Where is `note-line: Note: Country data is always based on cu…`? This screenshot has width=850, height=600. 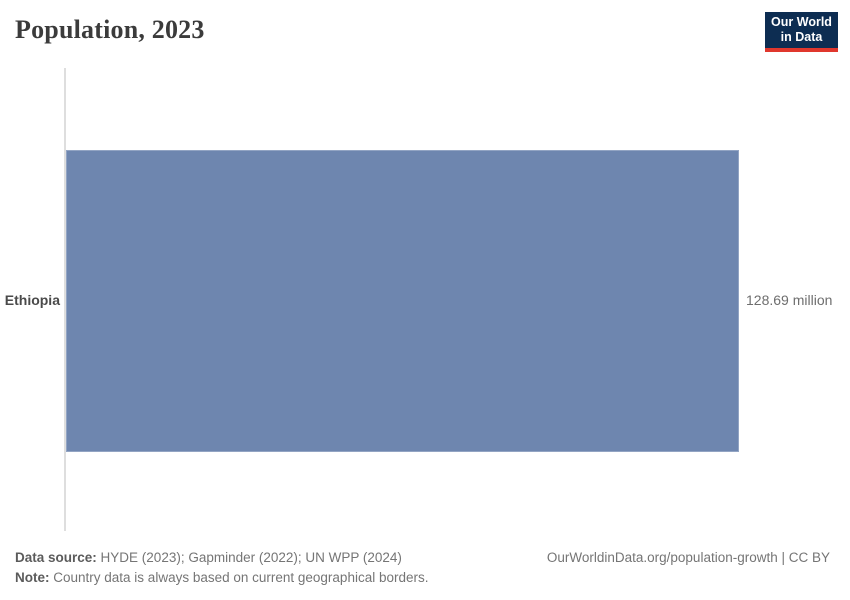
note-line: Note: Country data is always based on cu… is located at coordinates (221, 578).